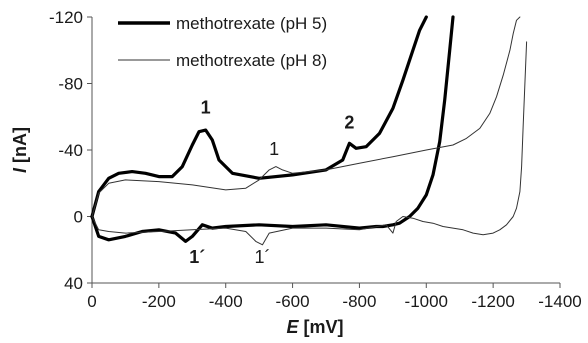  I want to click on legend-label-ph5: methotrexate (pH 5), so click(251, 23).